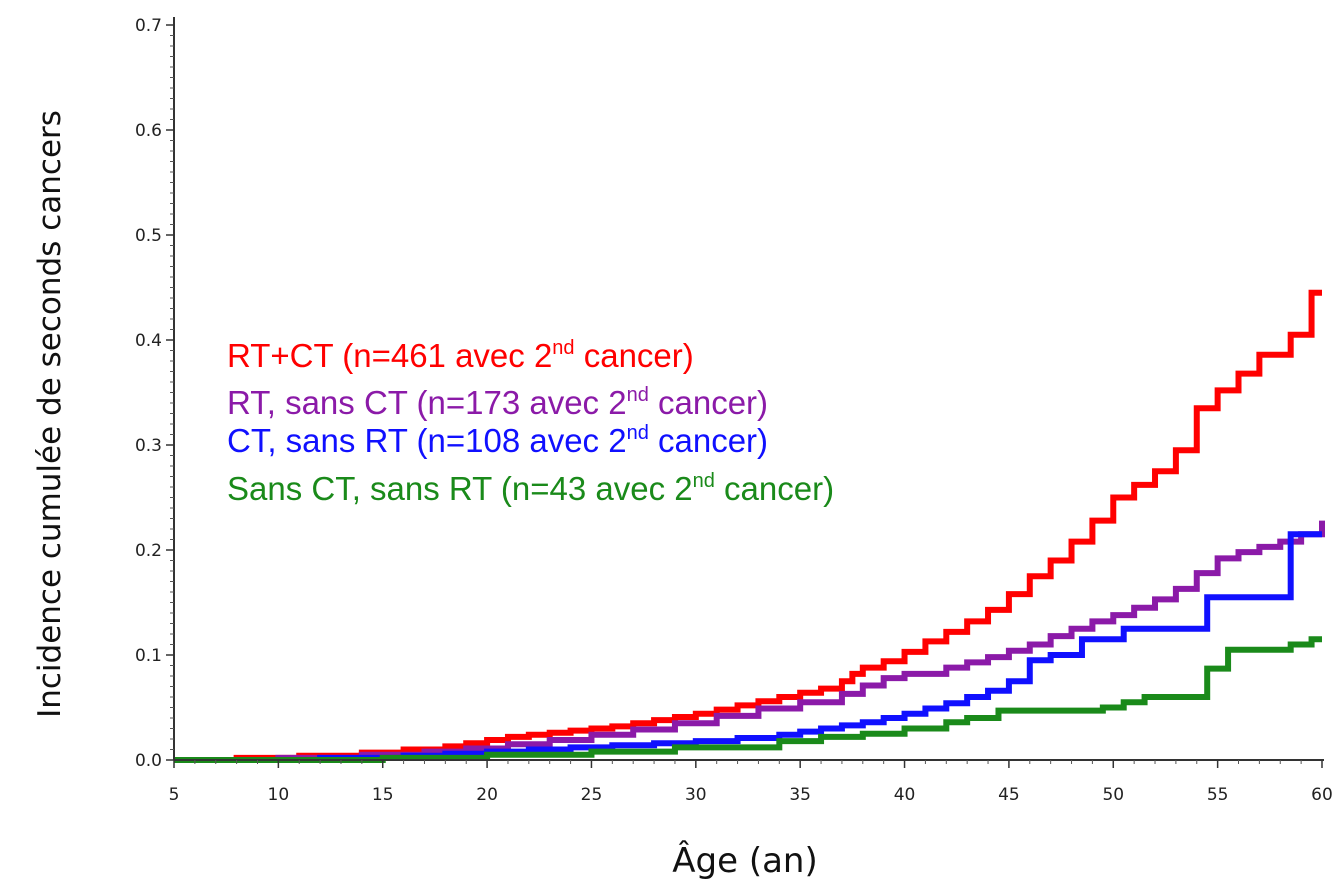 The height and width of the screenshot is (883, 1339). I want to click on x-tick-label: 20, so click(487, 795).